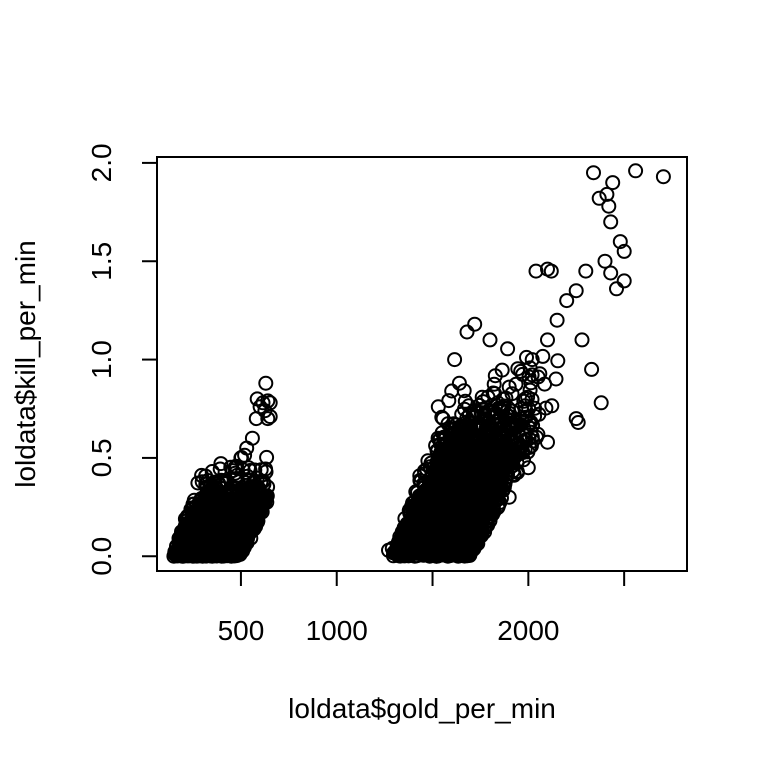 The image size is (768, 768). I want to click on y-tick-label: 1.5, so click(101, 261).